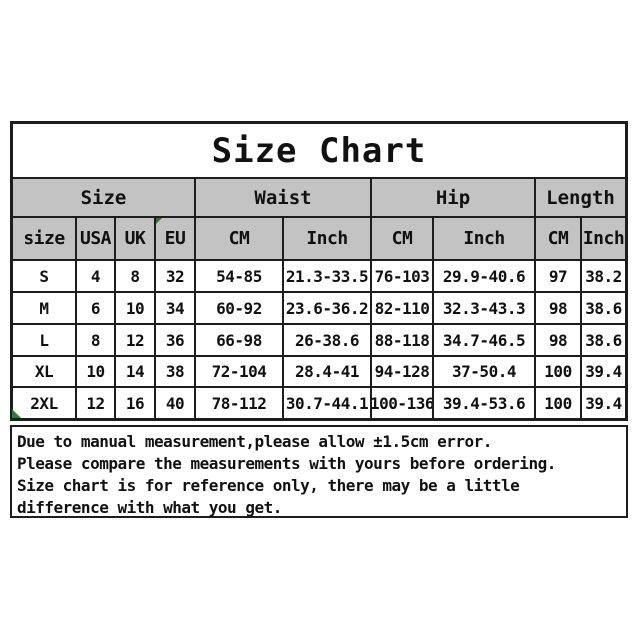 The image size is (640, 640). Describe the element at coordinates (328, 239) in the screenshot. I see `col-header-waist-inch: Inch` at that location.